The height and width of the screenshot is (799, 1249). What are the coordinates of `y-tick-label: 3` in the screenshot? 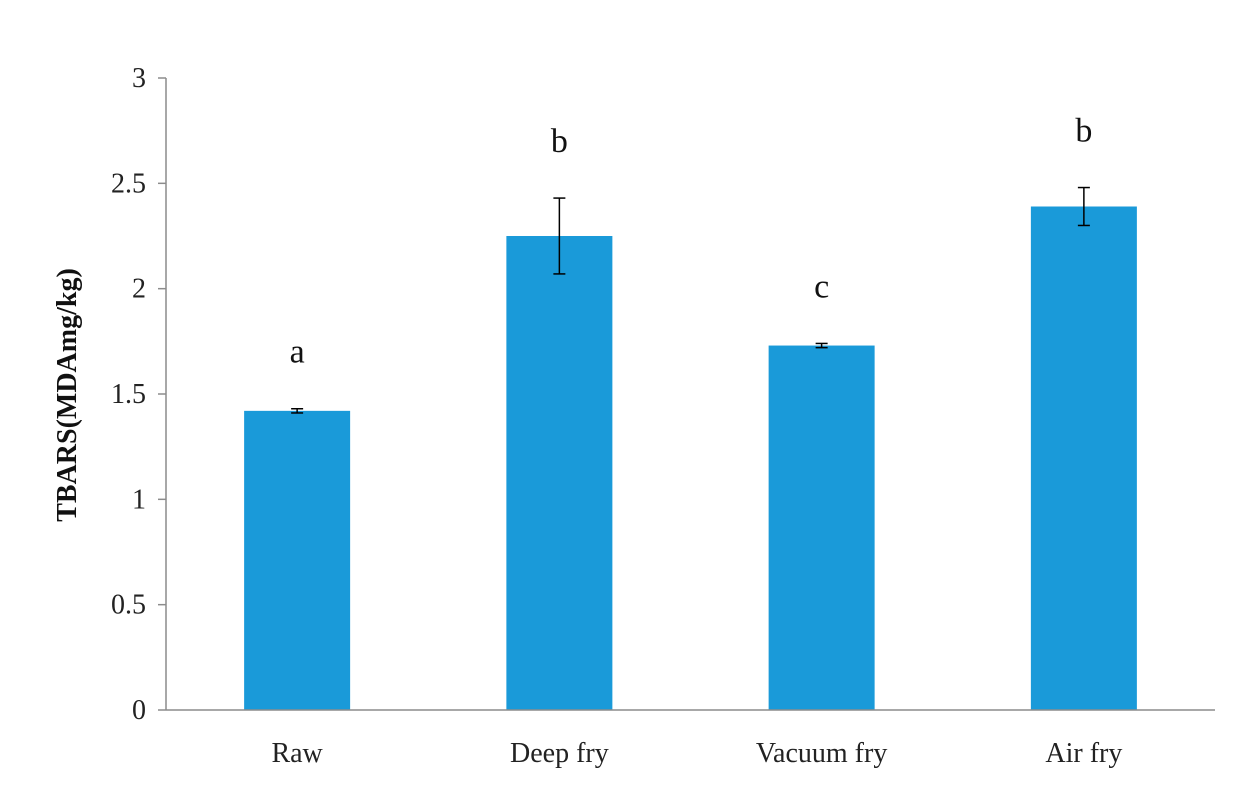 It's located at (139, 78).